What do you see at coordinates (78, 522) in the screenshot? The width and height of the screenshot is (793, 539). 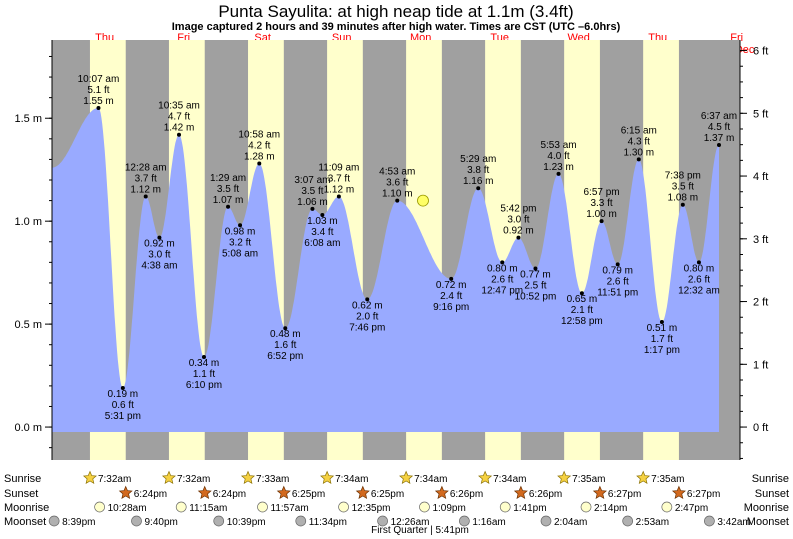 I see `moonset-time: 8:39pm` at bounding box center [78, 522].